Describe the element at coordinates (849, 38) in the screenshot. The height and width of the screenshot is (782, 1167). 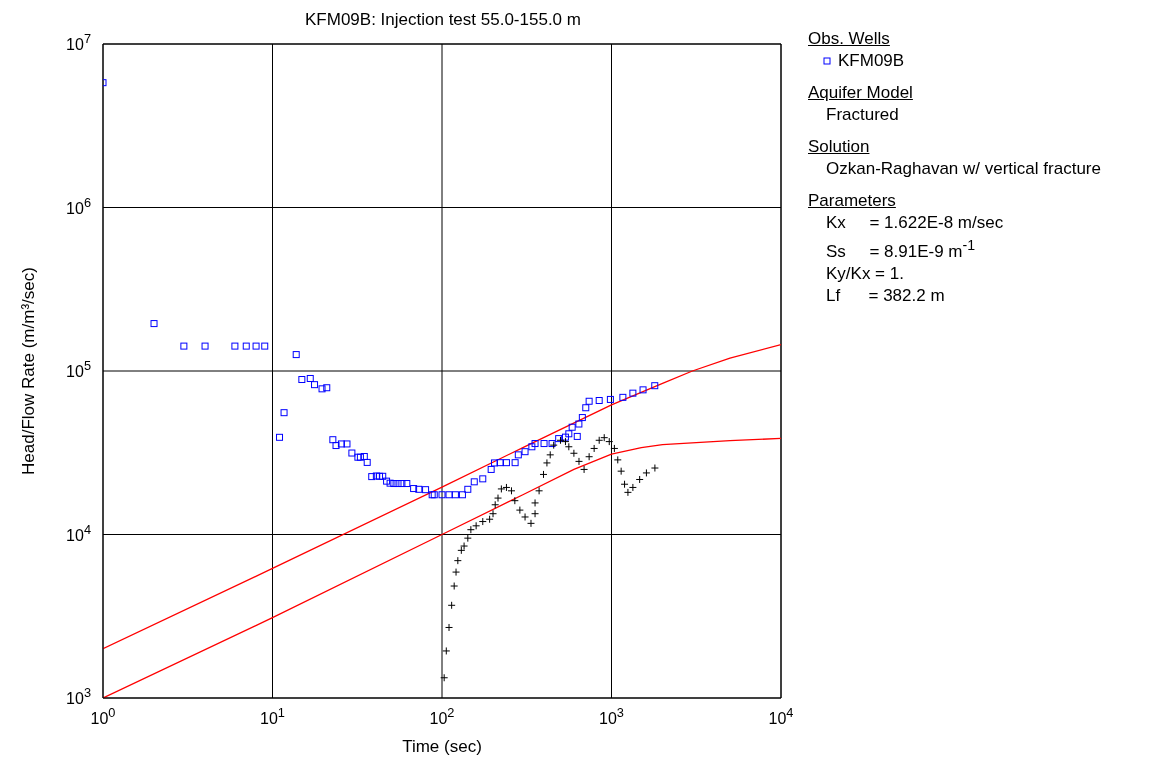
I see `legend-title: Obs. Wells` at that location.